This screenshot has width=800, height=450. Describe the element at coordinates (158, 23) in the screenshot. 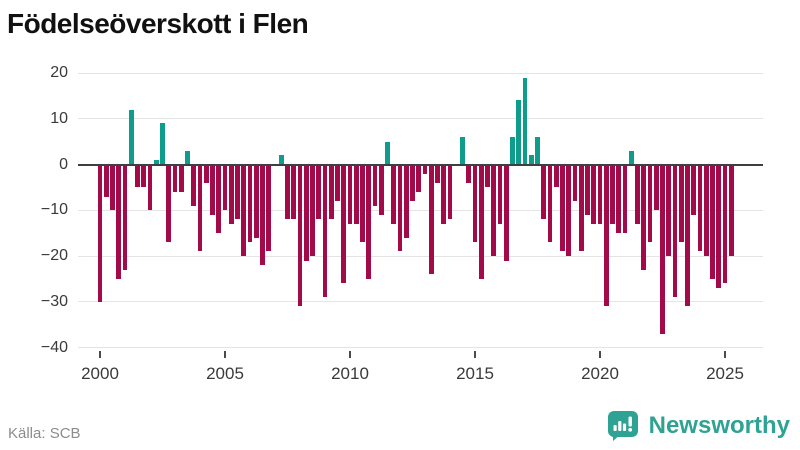

I see `page-title: Födelseöverskott i Flen` at that location.